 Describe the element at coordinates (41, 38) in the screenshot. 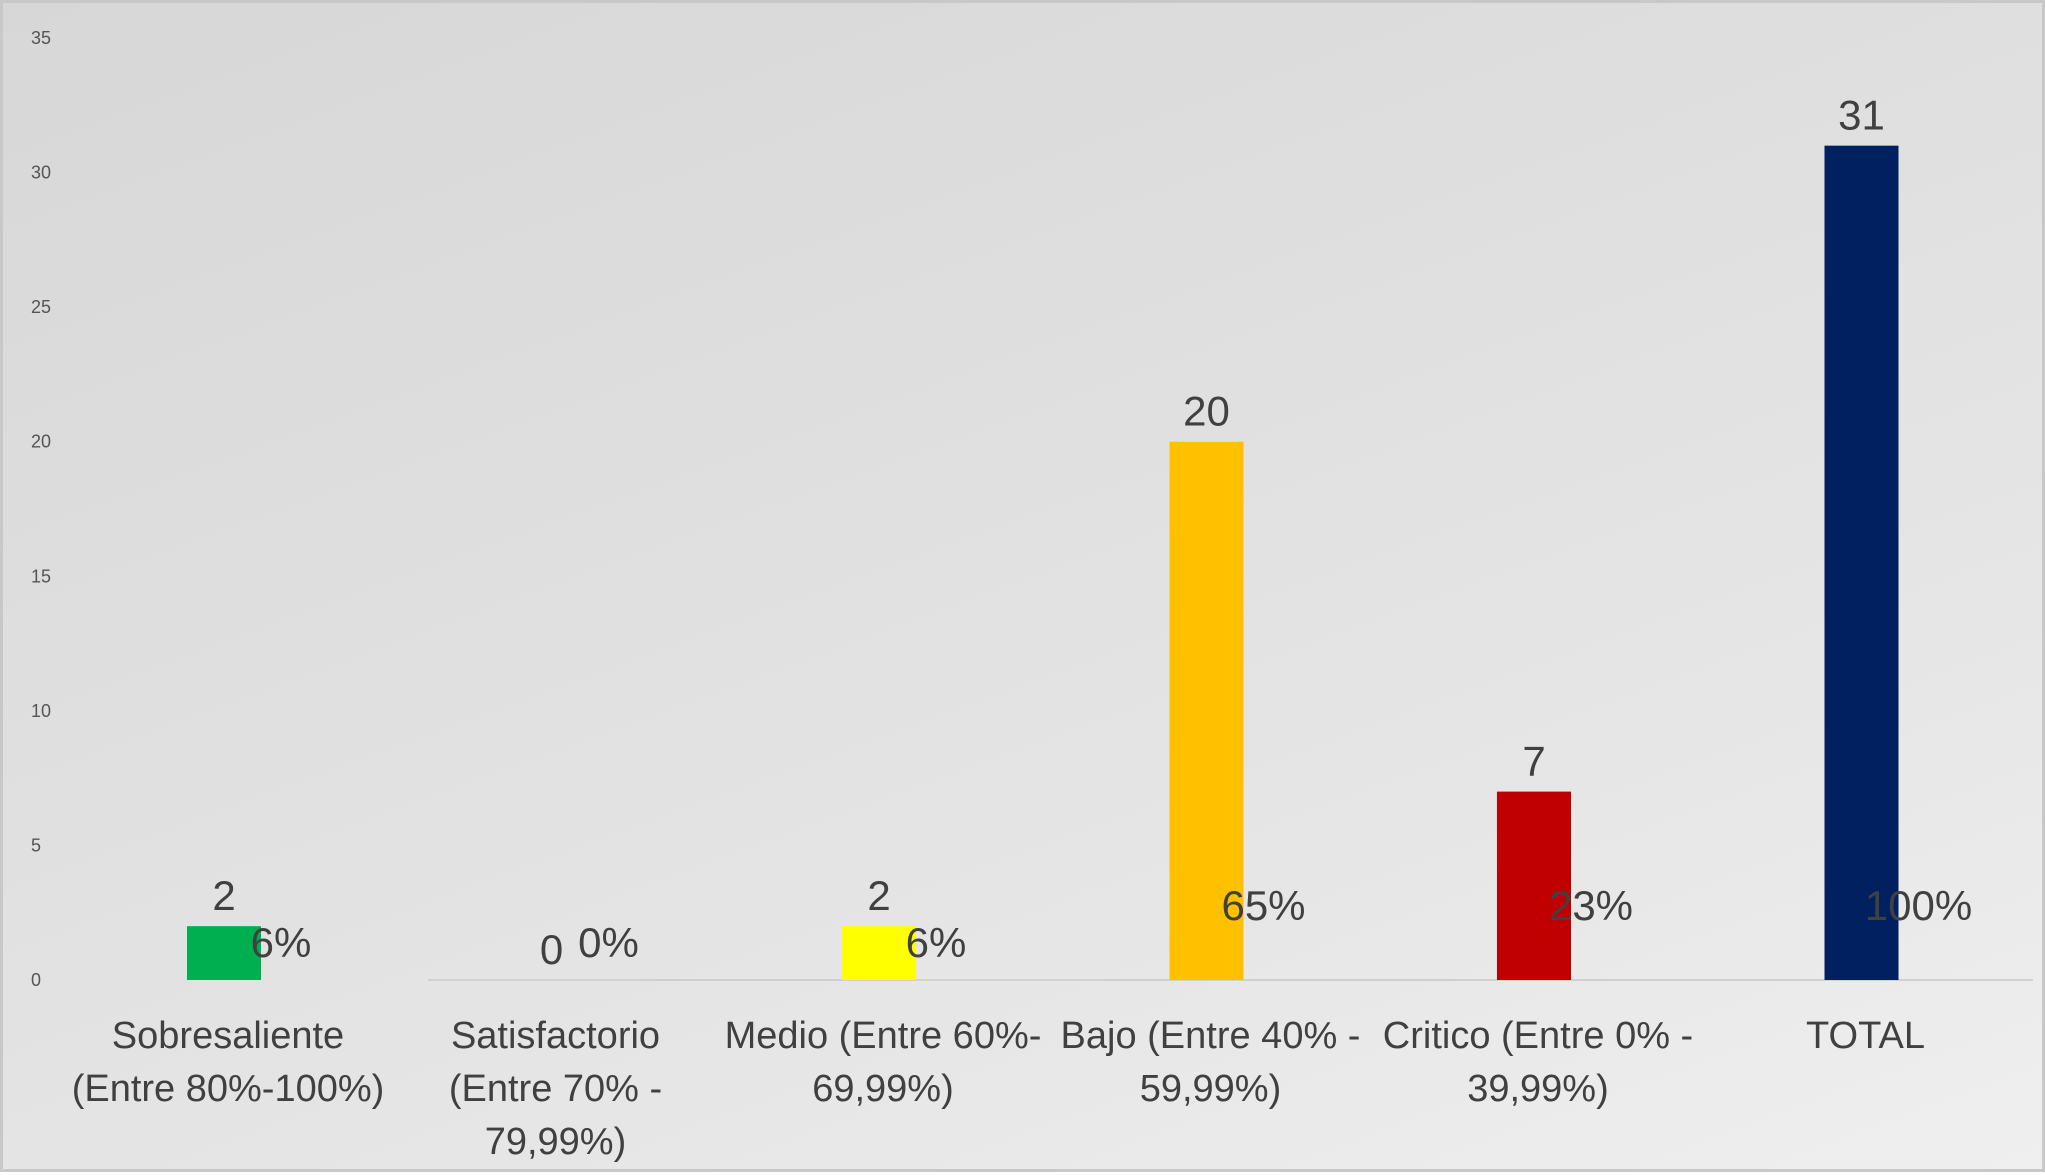

I see `y-tick-label: 35` at that location.